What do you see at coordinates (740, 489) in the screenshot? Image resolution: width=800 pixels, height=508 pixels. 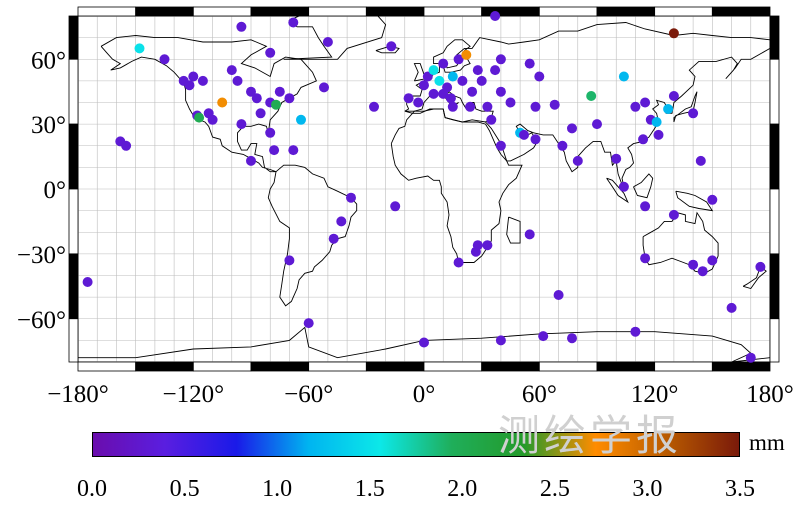 I see `colorbar-tick-label: 3.5` at bounding box center [740, 489].